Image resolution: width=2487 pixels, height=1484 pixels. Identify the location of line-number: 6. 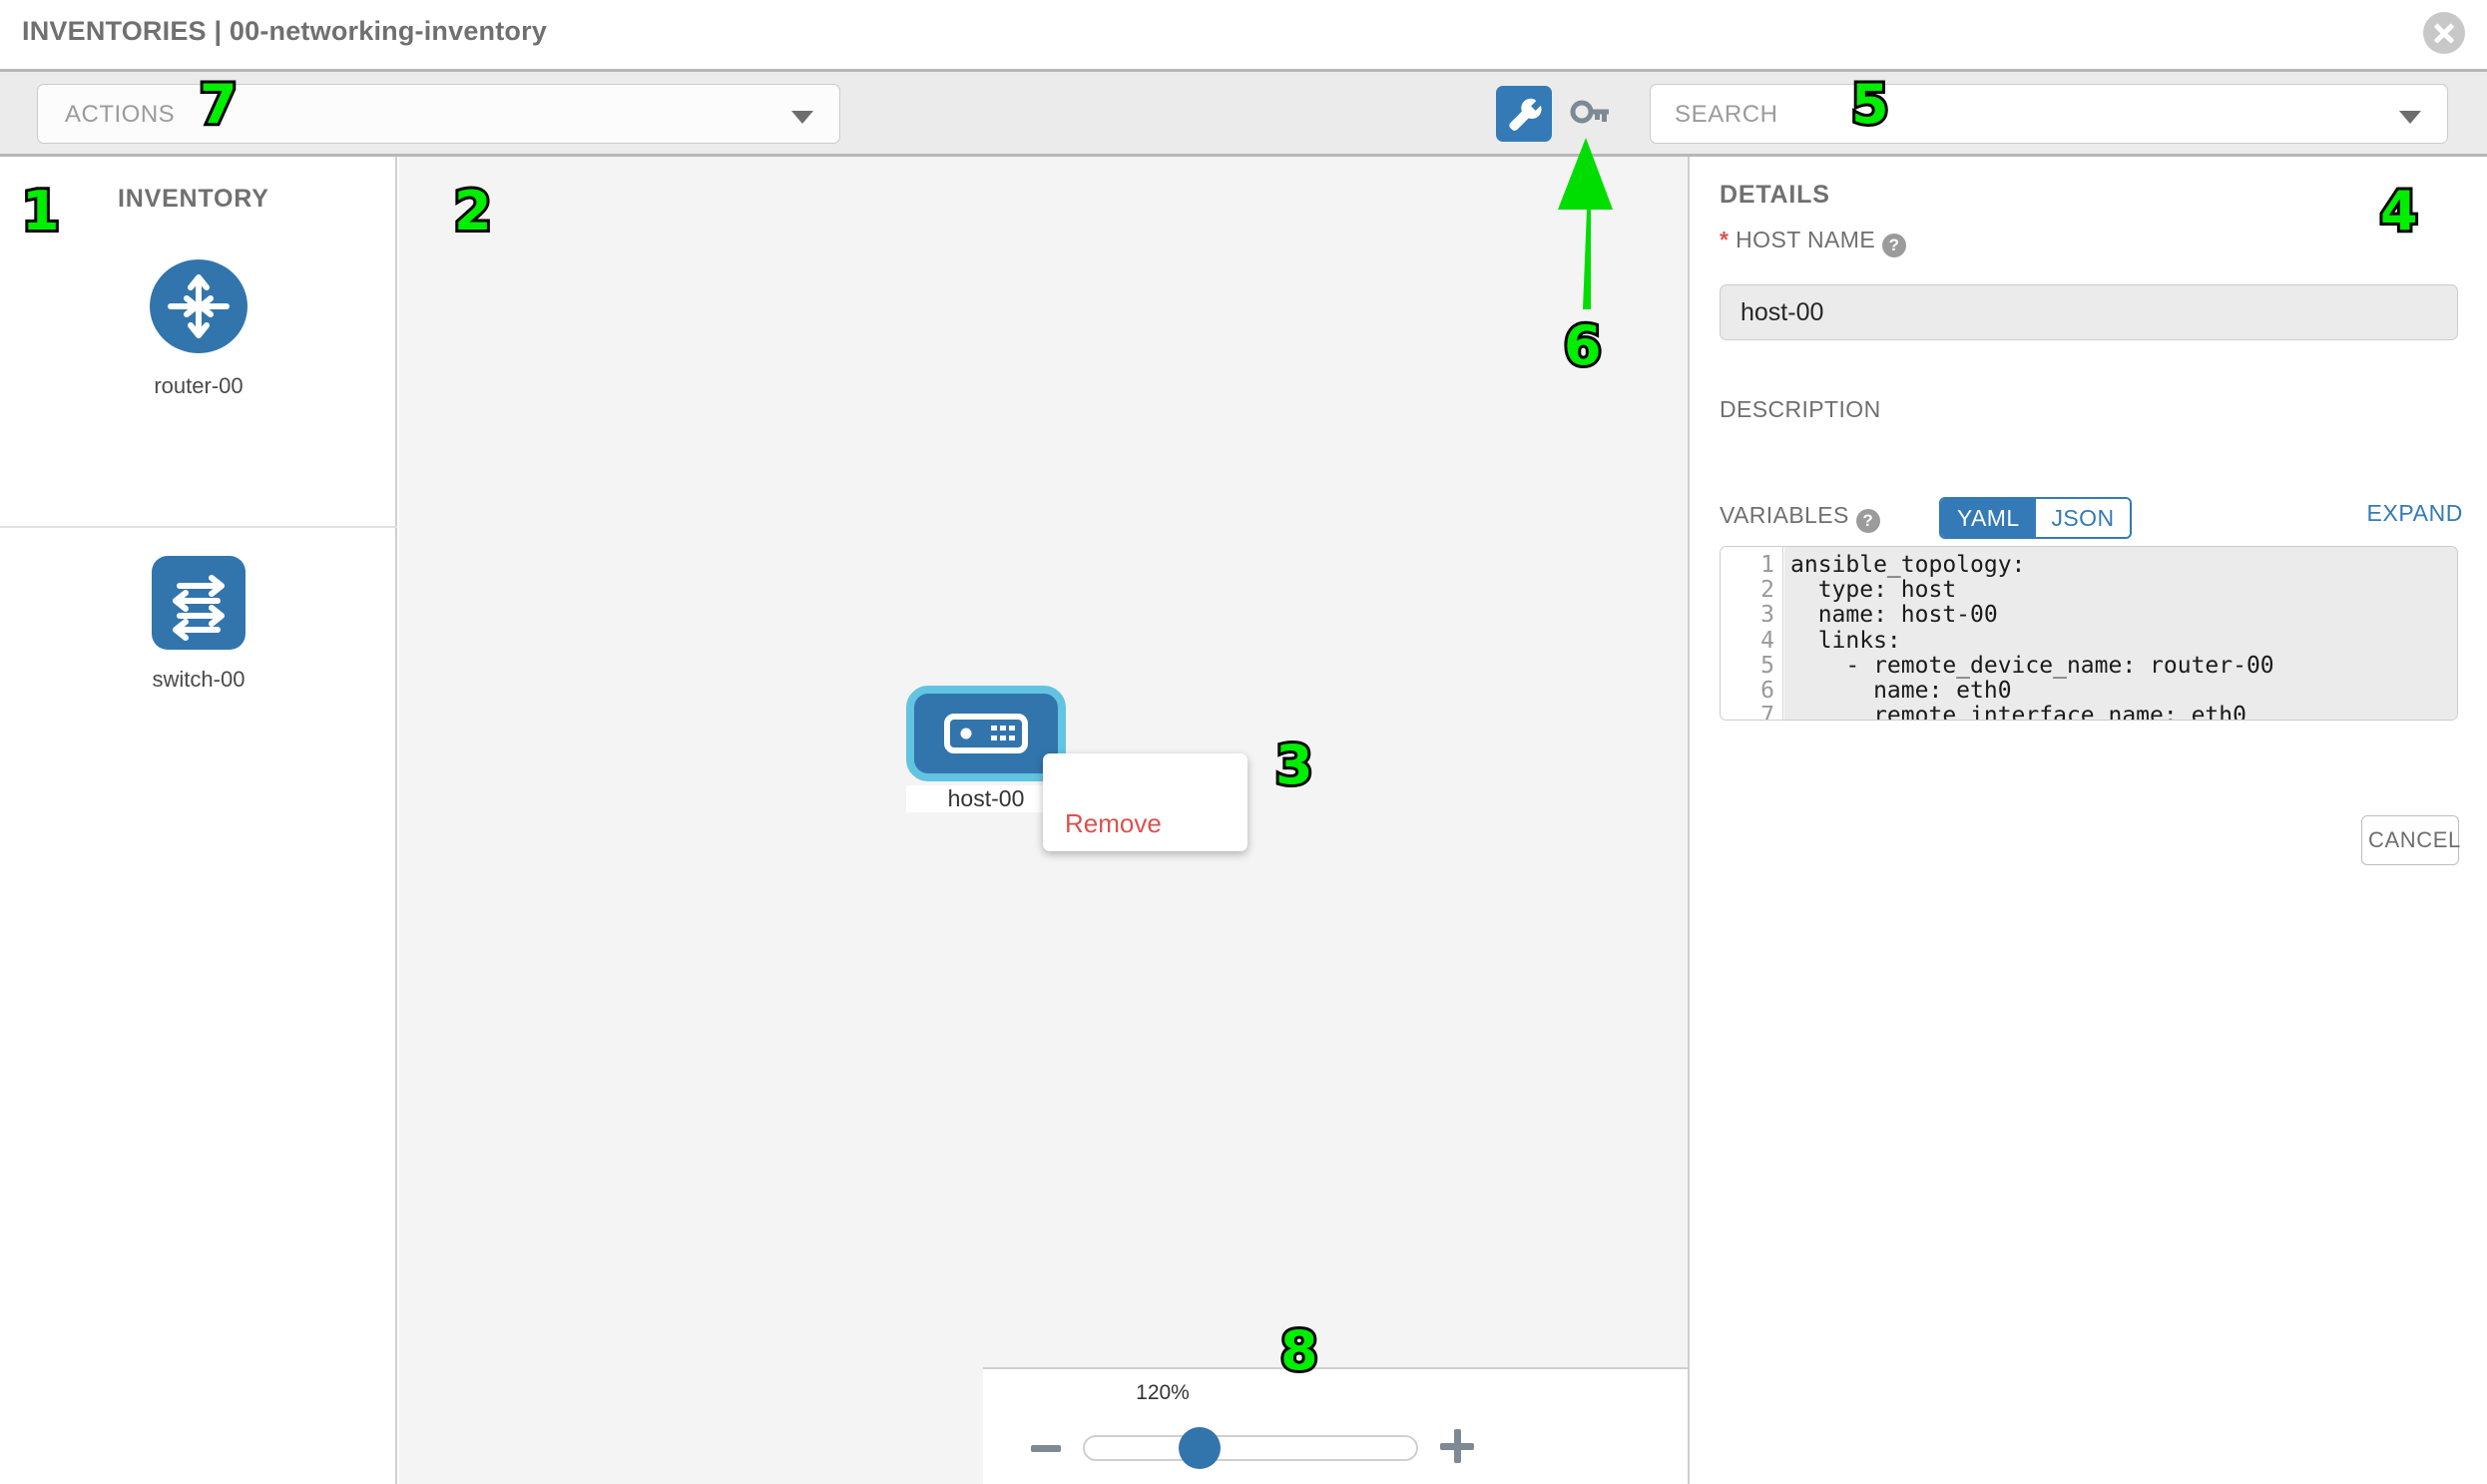
(1767, 691).